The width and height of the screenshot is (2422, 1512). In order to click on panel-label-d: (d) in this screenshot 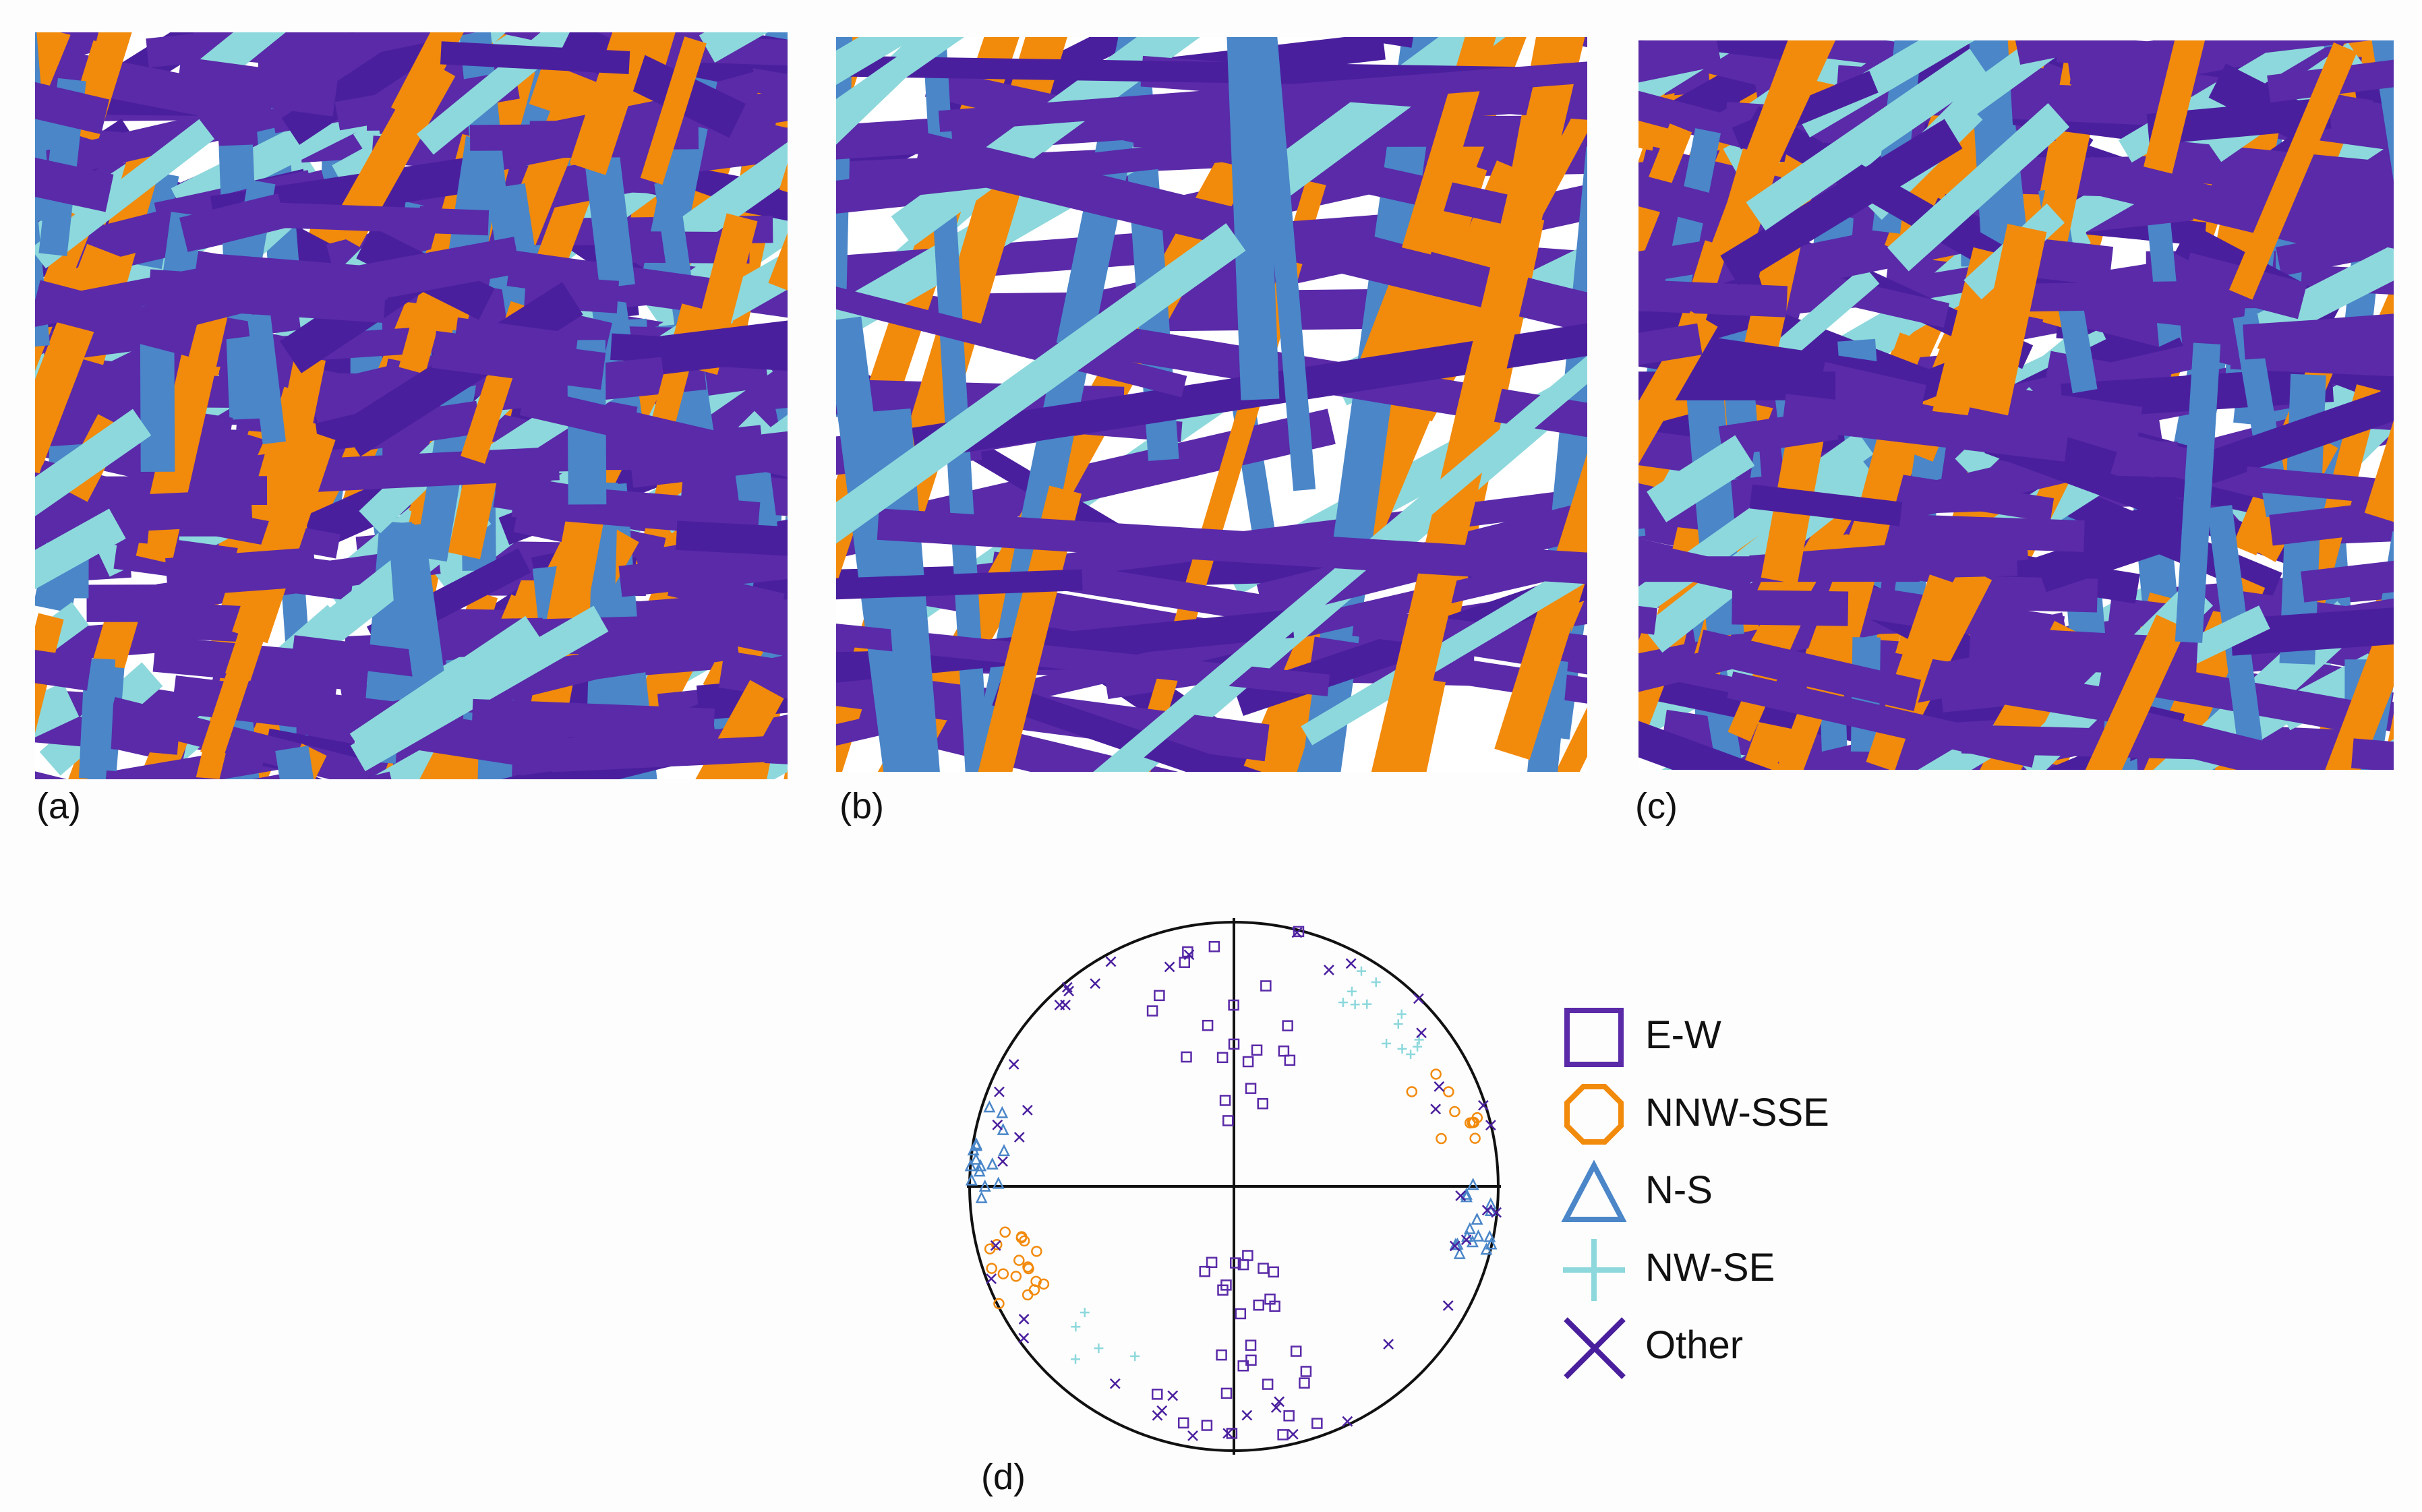, I will do `click(1003, 1477)`.